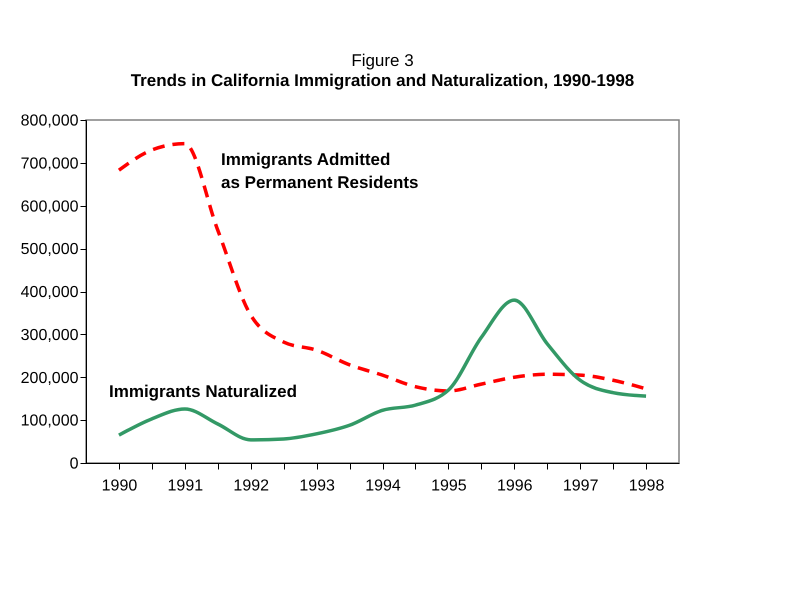  Describe the element at coordinates (203, 391) in the screenshot. I see `series-label: Immigrants Naturalized` at that location.